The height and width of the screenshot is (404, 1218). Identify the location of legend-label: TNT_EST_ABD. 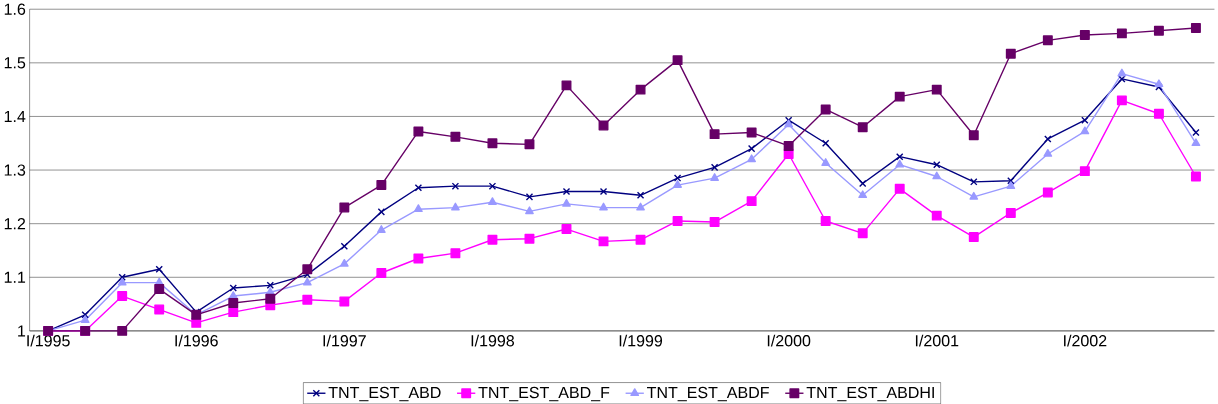
(384, 394).